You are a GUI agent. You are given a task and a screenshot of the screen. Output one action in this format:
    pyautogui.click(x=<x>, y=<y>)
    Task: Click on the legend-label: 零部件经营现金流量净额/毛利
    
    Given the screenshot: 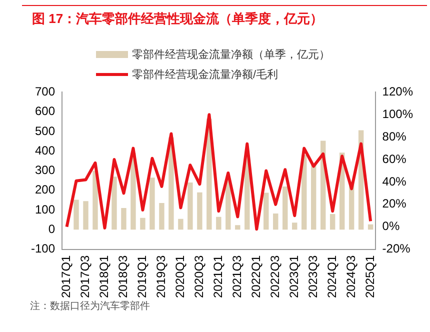 What is the action you would take?
    pyautogui.click(x=205, y=75)
    